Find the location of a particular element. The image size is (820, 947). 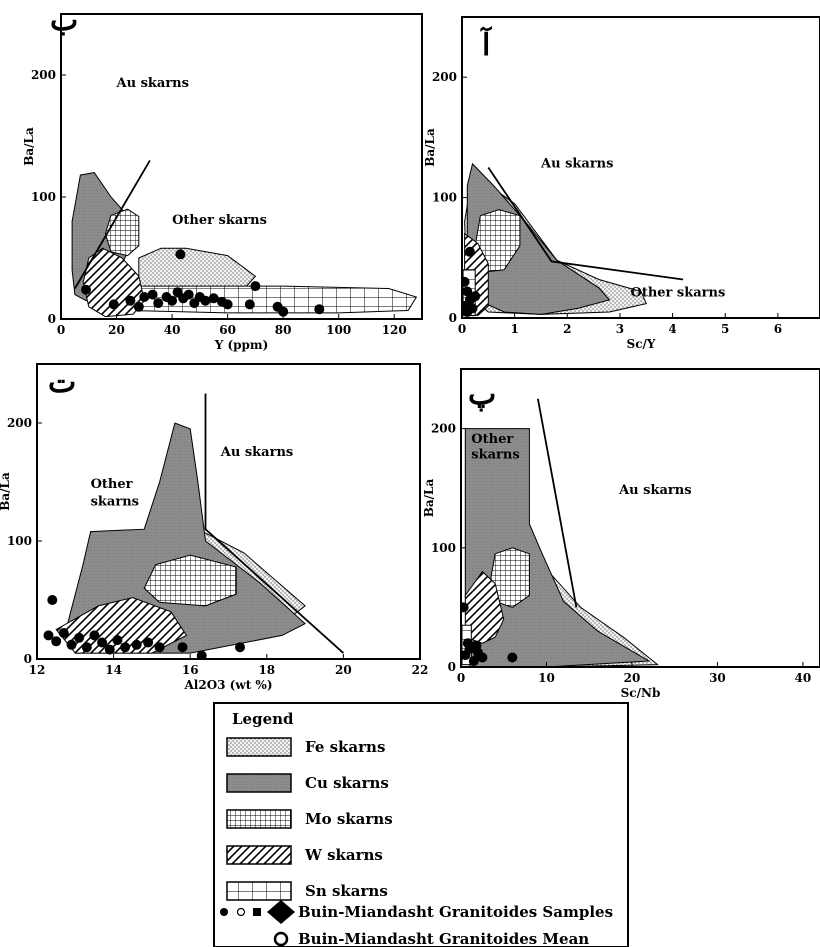

legend-item-label: W skarns is located at coordinates (343, 855).